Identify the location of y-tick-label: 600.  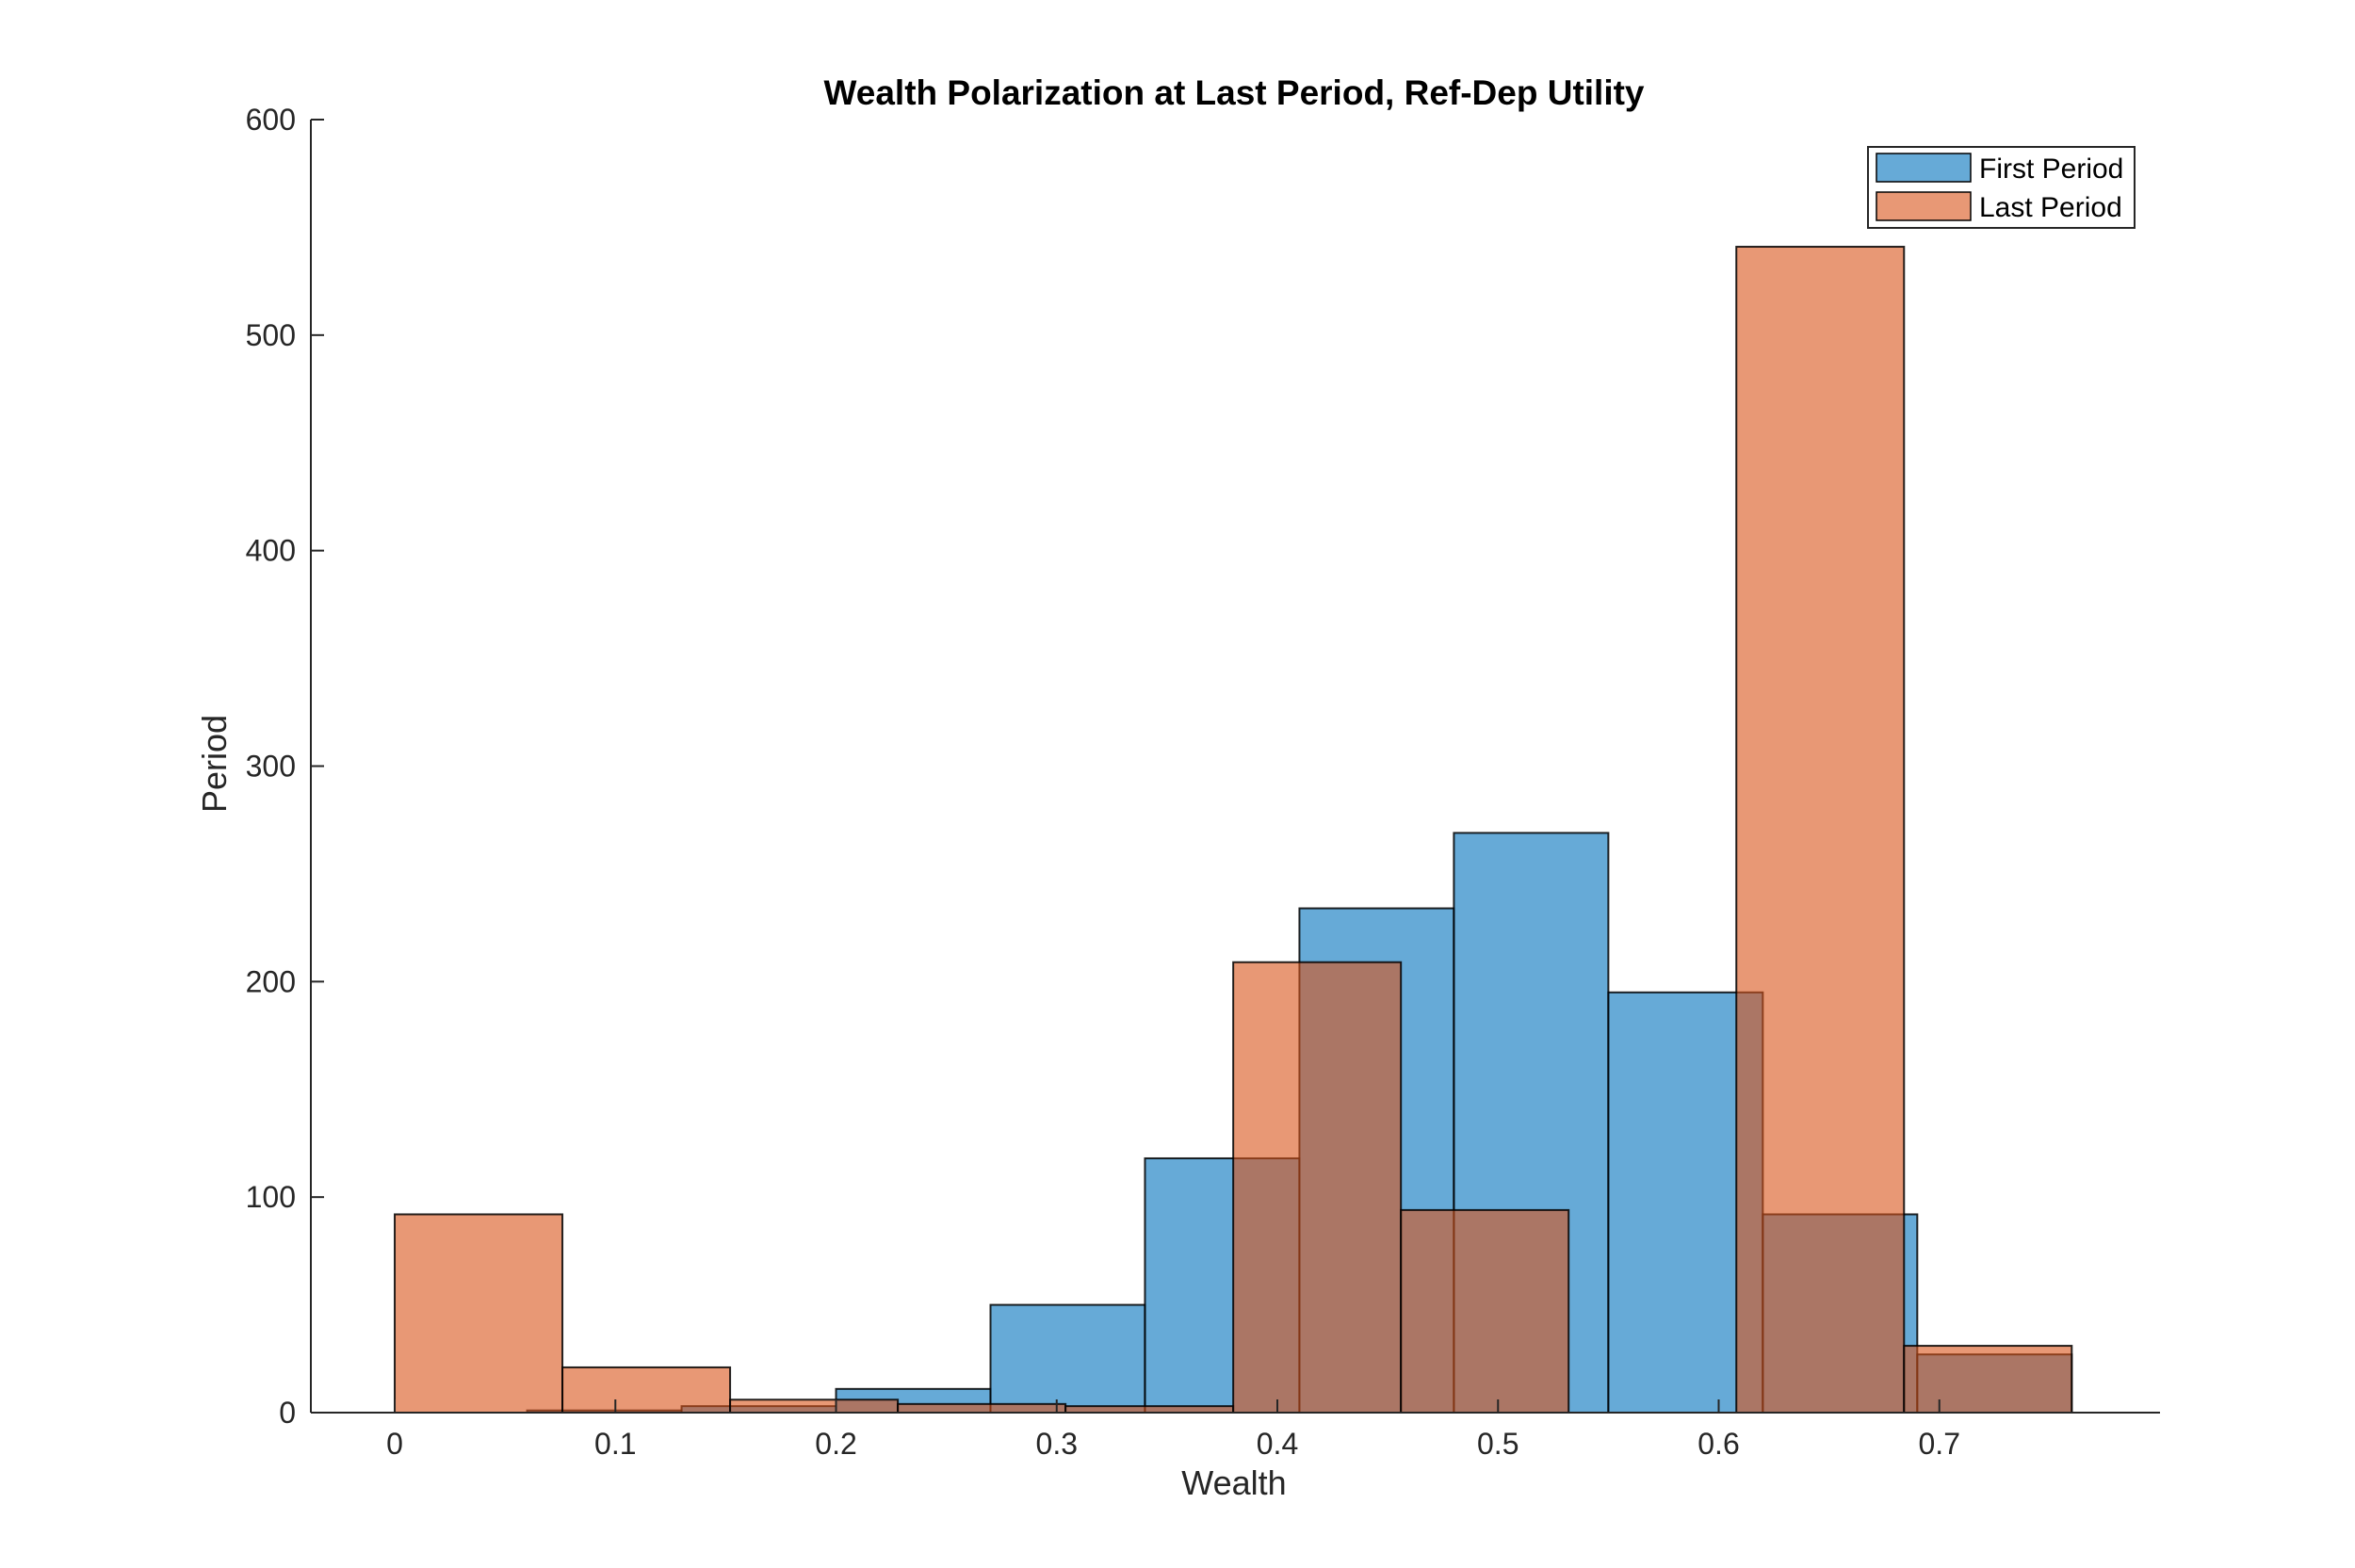
(271, 120).